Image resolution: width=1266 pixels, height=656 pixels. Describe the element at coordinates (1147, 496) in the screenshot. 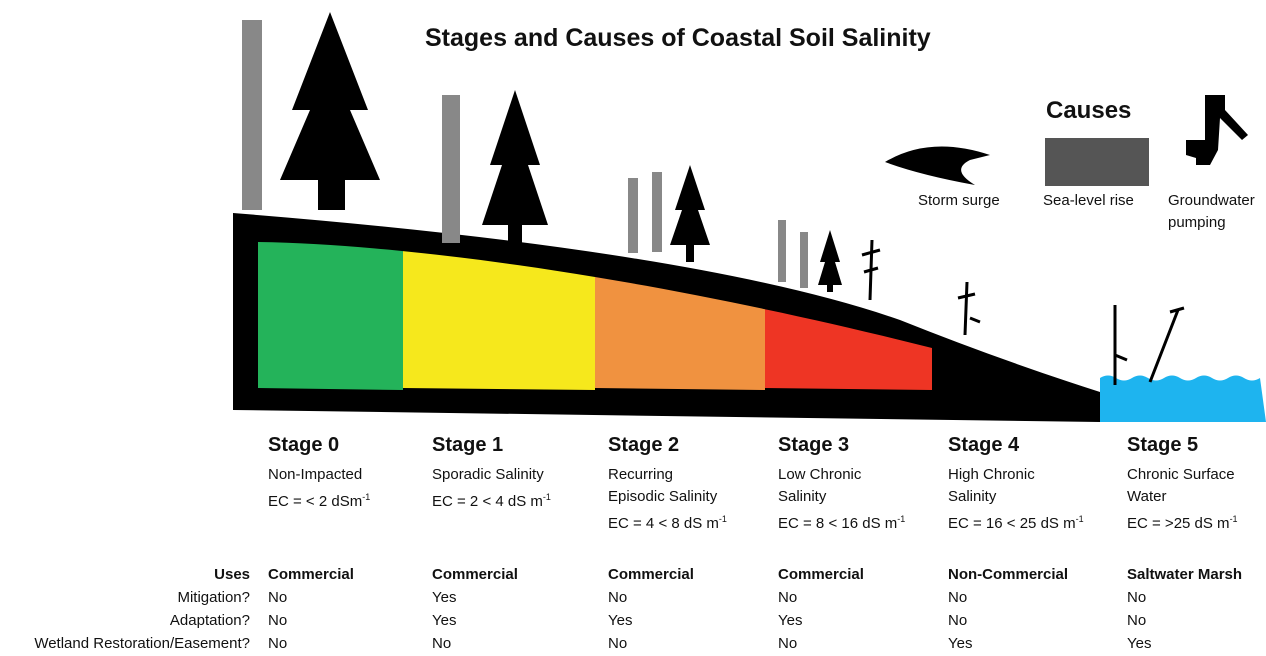

I see `stage-description: Water` at that location.